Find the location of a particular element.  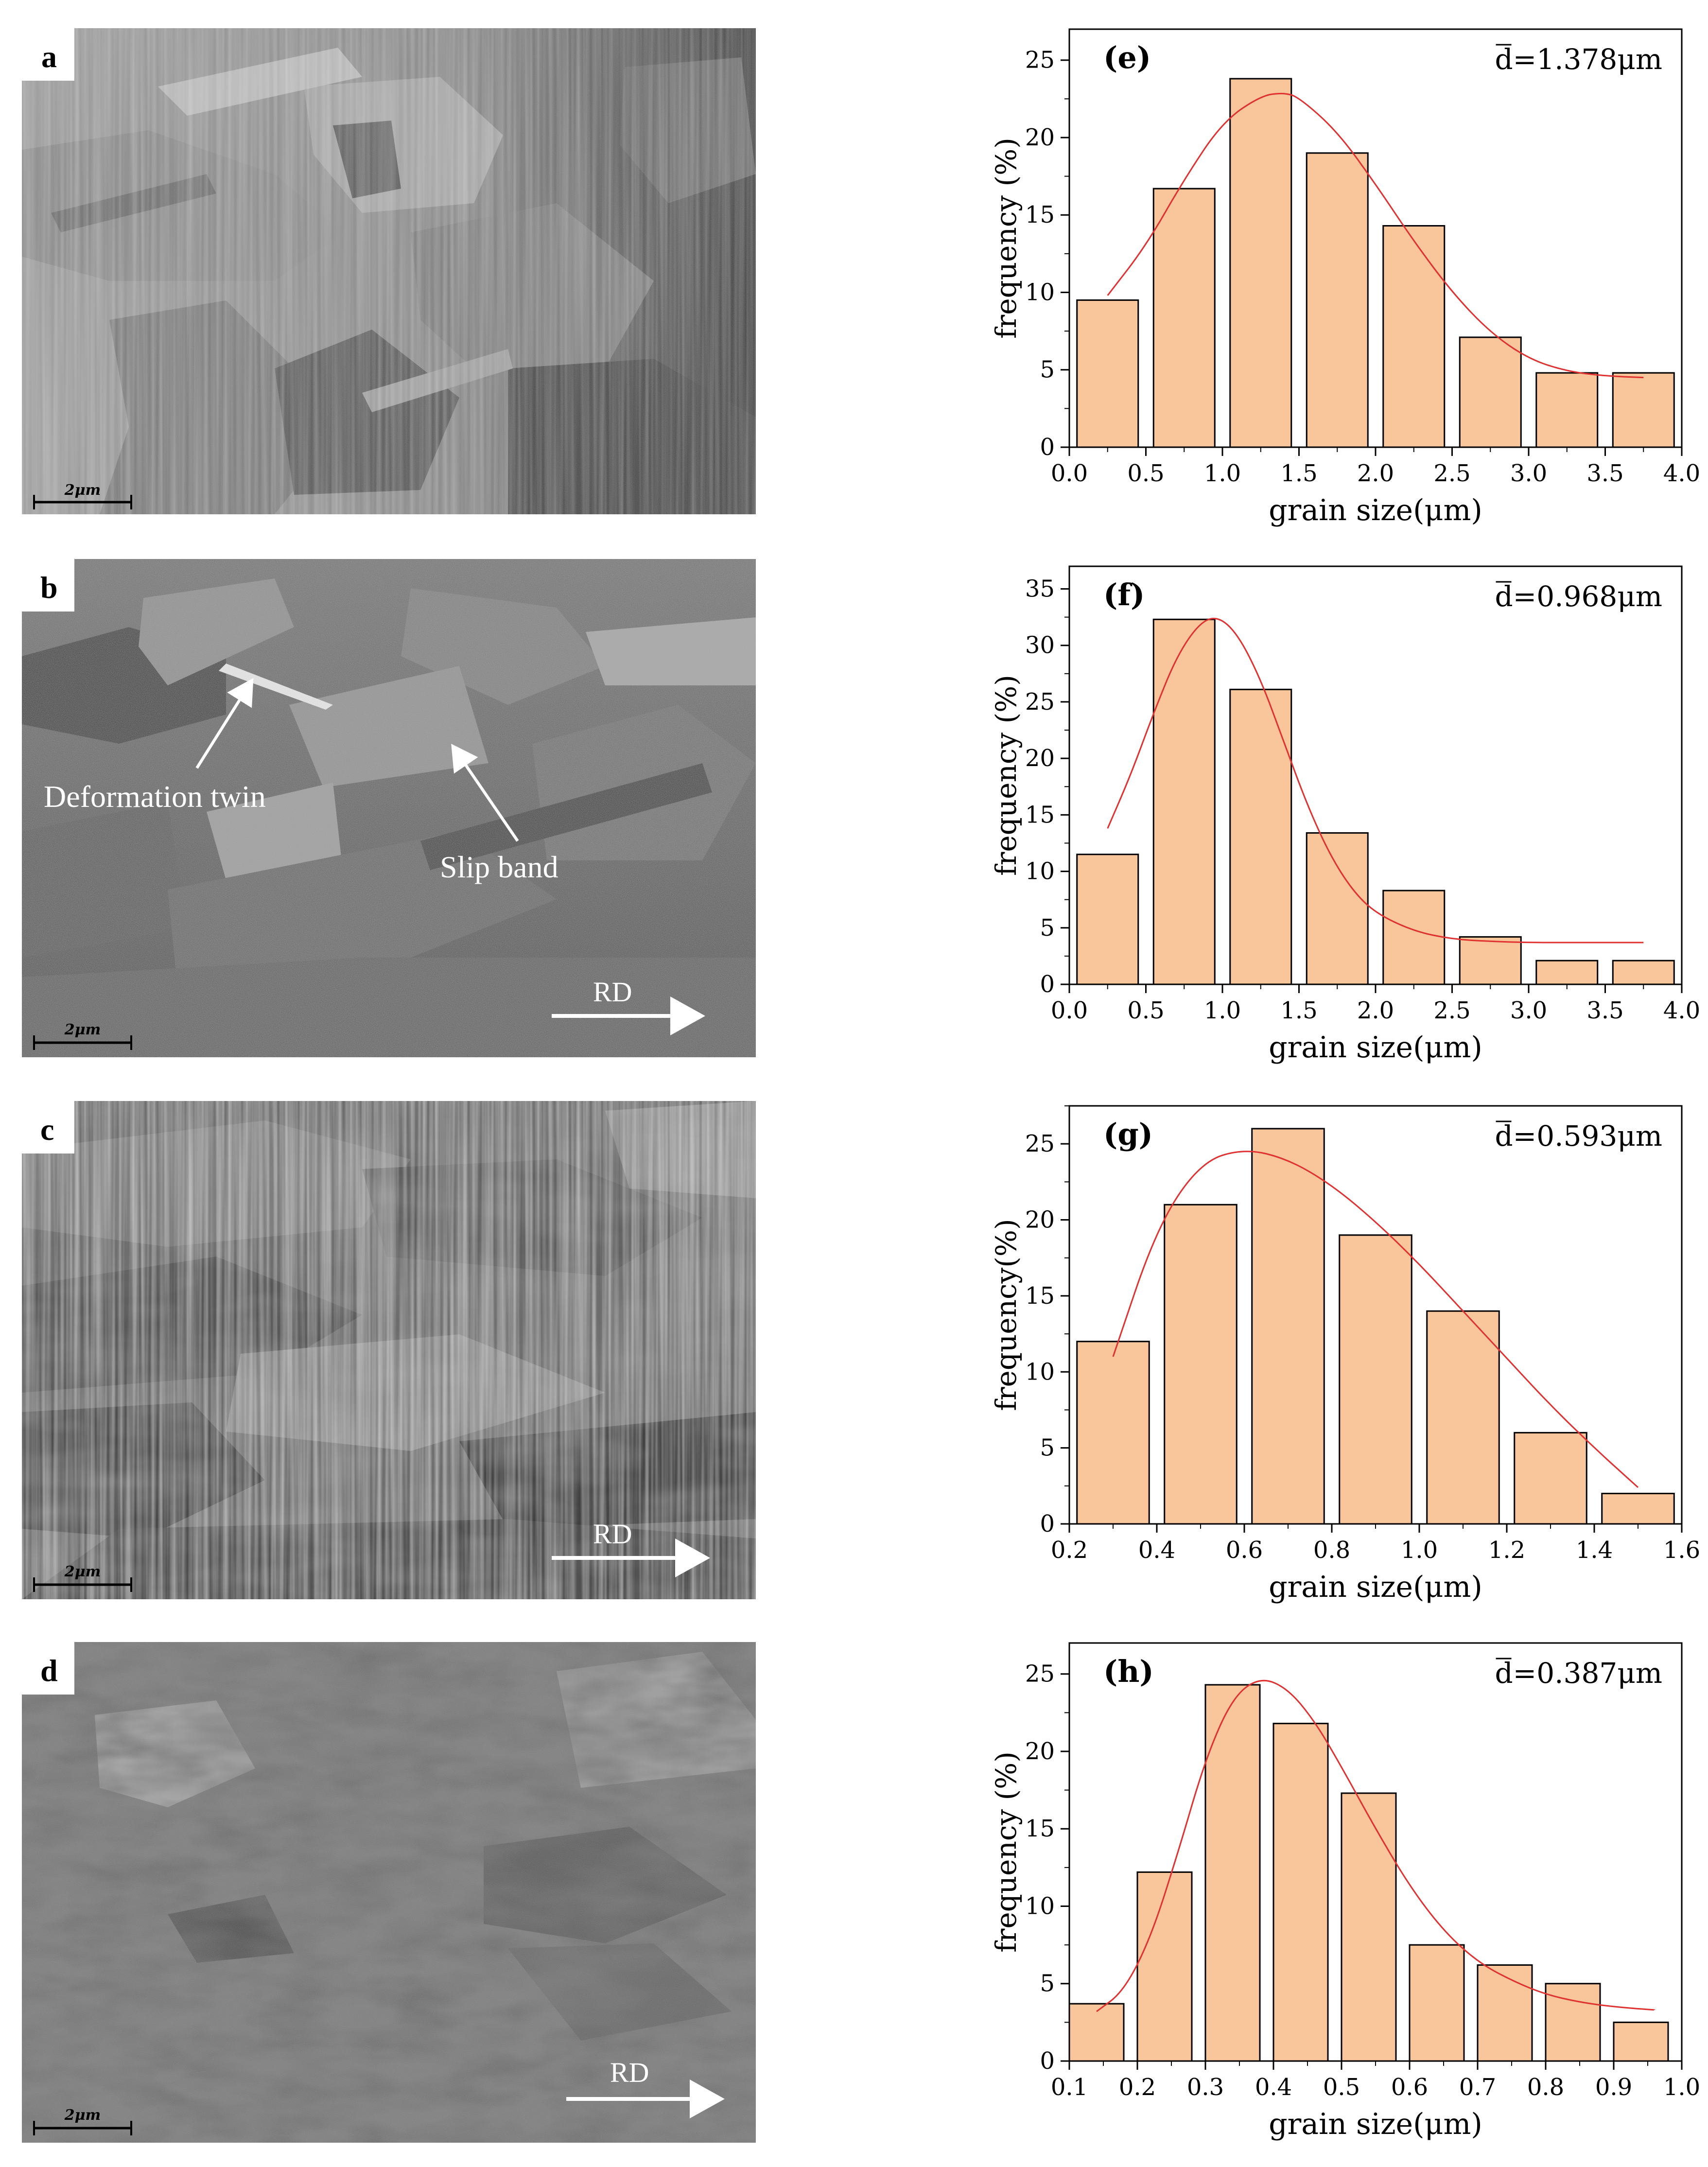

panel-label-b: b is located at coordinates (49, 587).